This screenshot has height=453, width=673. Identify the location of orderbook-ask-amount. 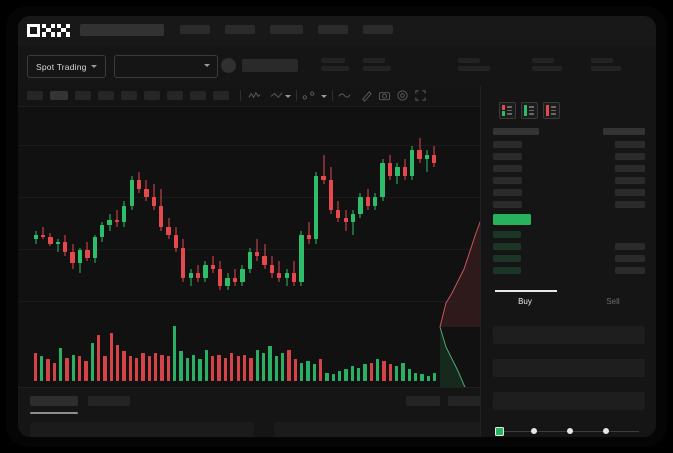
(630, 192).